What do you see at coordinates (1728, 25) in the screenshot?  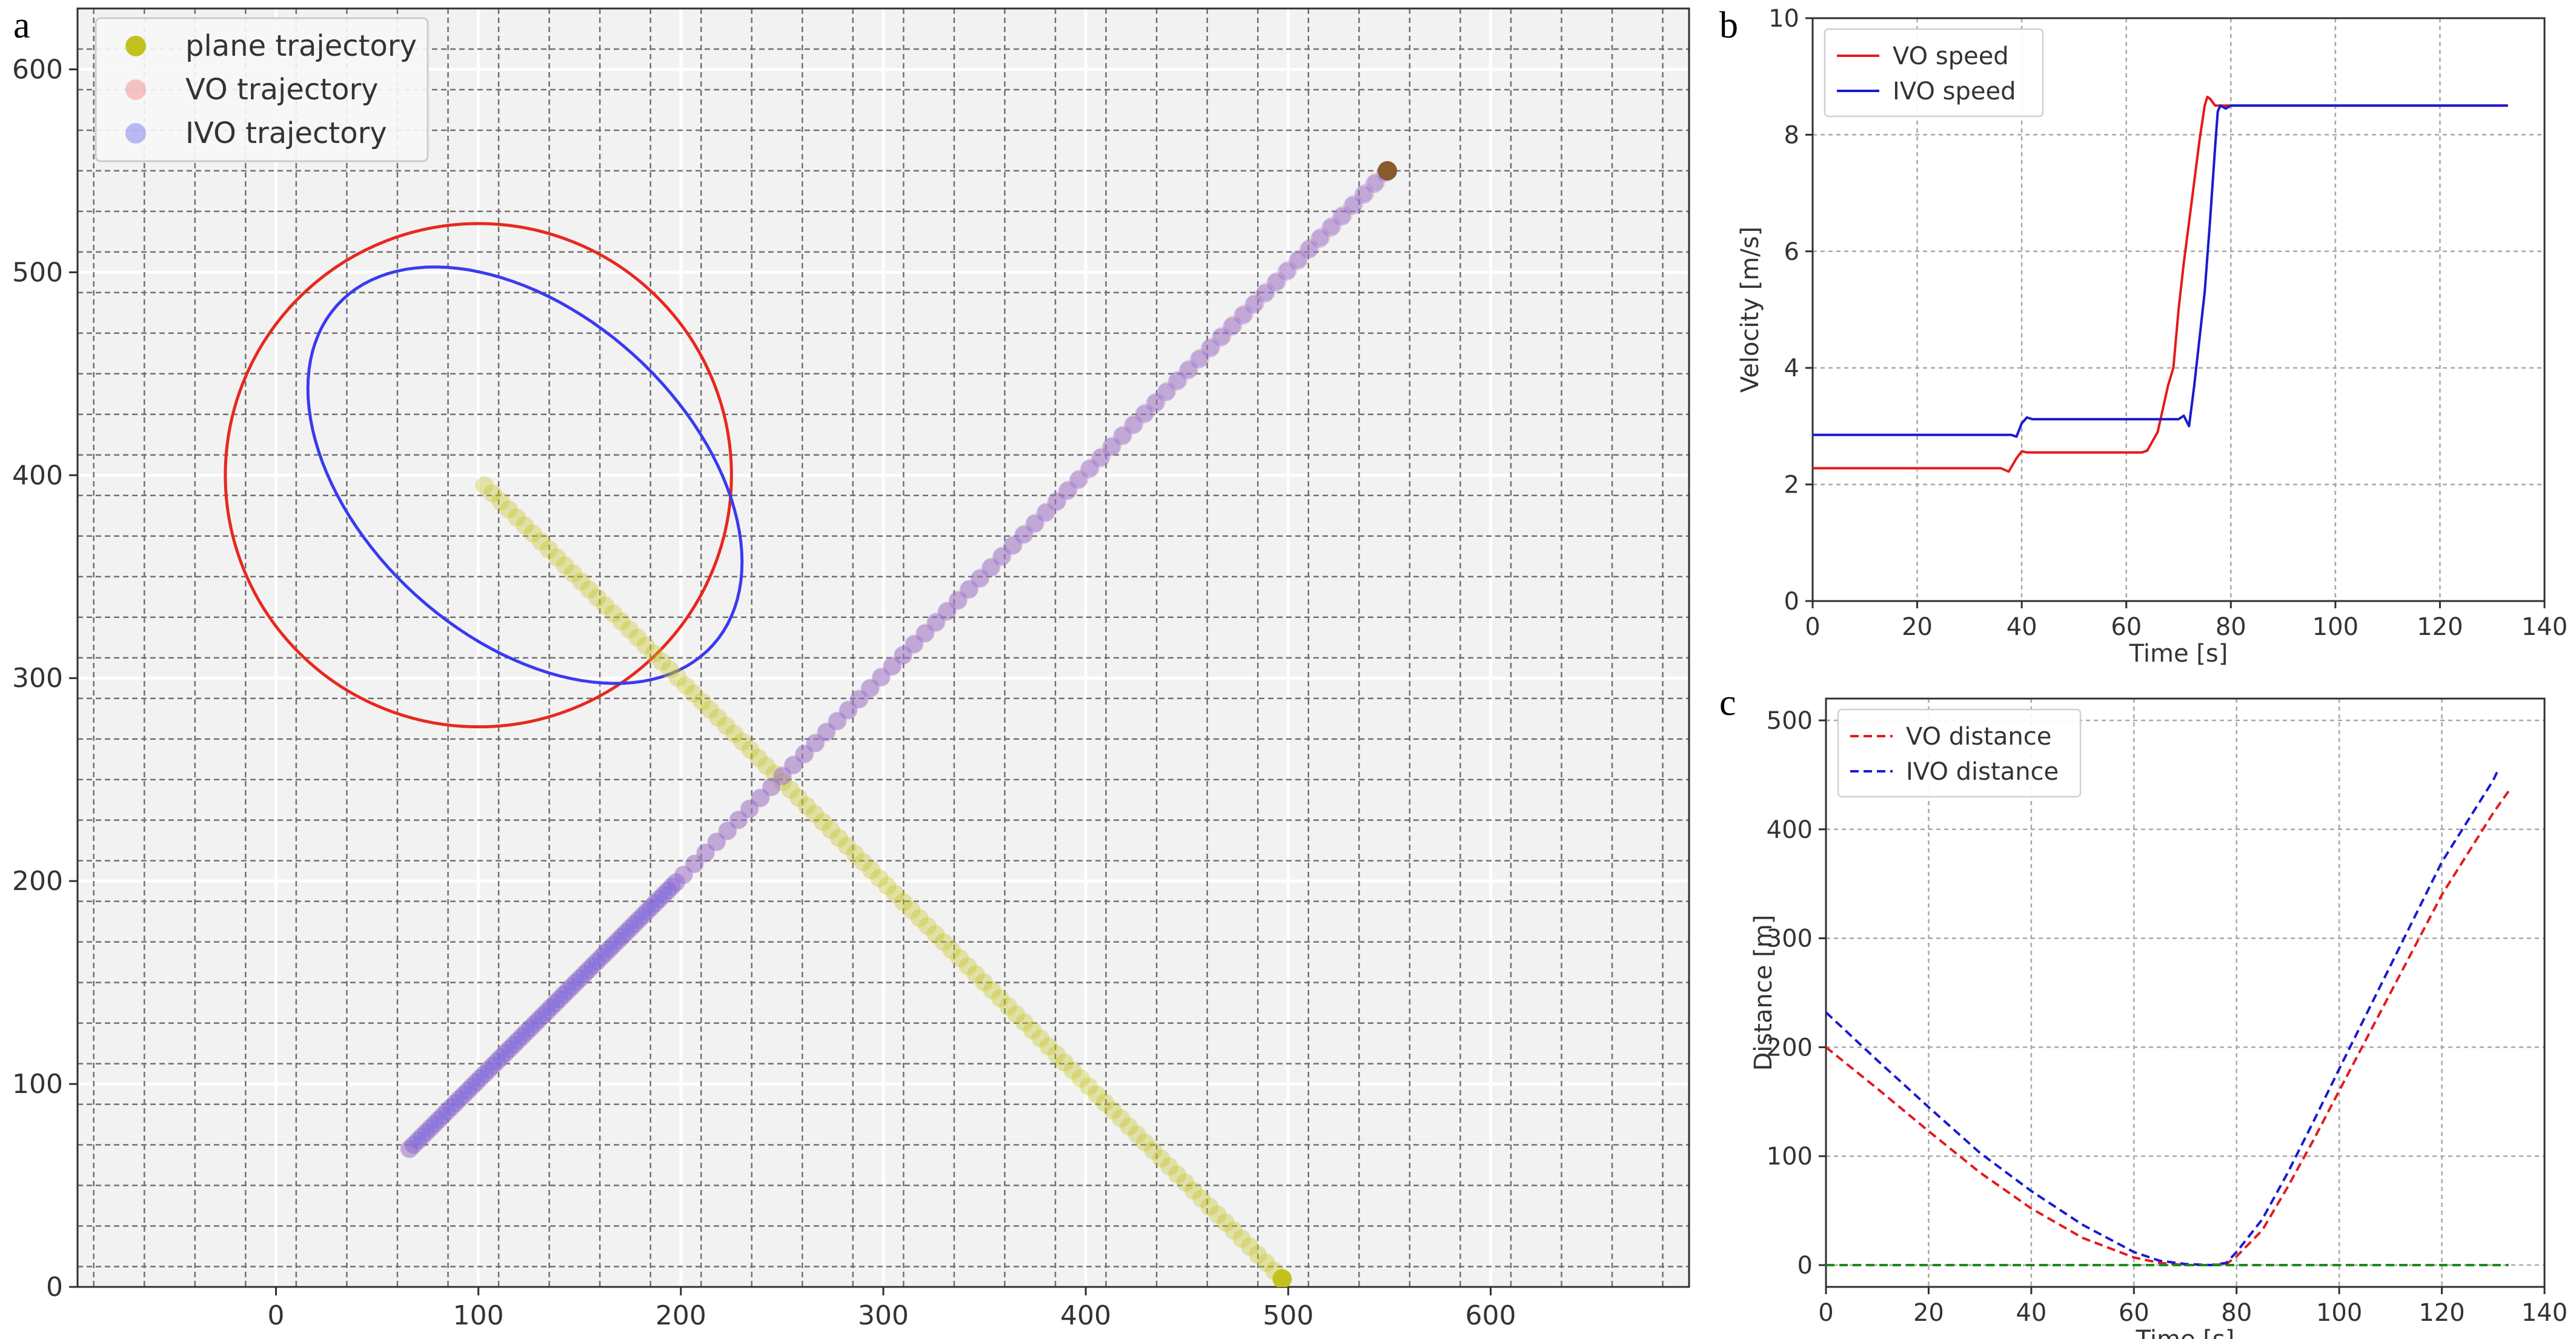 I see `panel-label-b: b` at bounding box center [1728, 25].